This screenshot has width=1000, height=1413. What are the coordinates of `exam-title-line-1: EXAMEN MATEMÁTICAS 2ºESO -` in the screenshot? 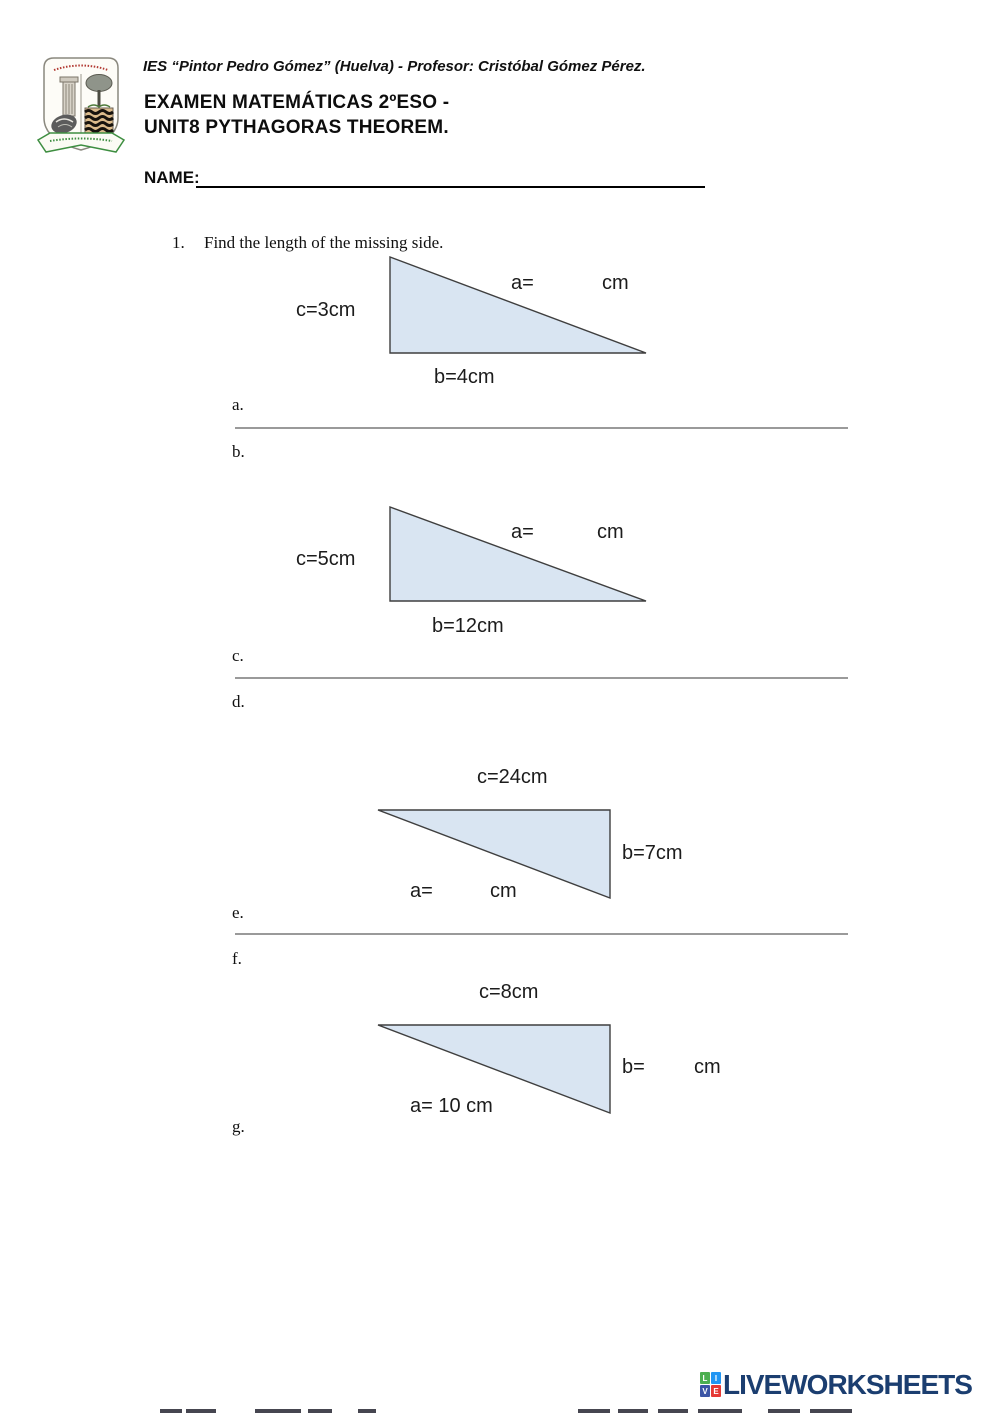 It's located at (297, 102).